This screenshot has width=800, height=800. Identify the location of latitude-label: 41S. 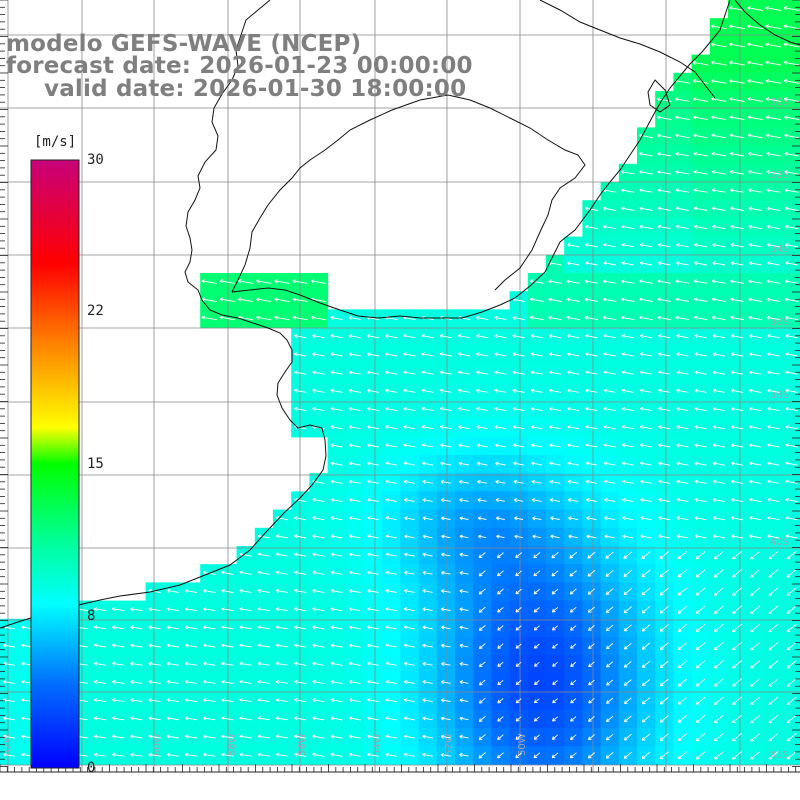
(779, 755).